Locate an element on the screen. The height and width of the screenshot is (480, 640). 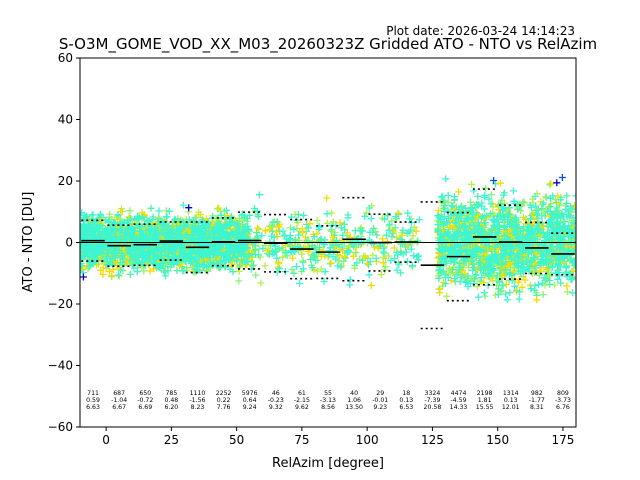
bin-label-mean-2: -0.72 is located at coordinates (145, 400).